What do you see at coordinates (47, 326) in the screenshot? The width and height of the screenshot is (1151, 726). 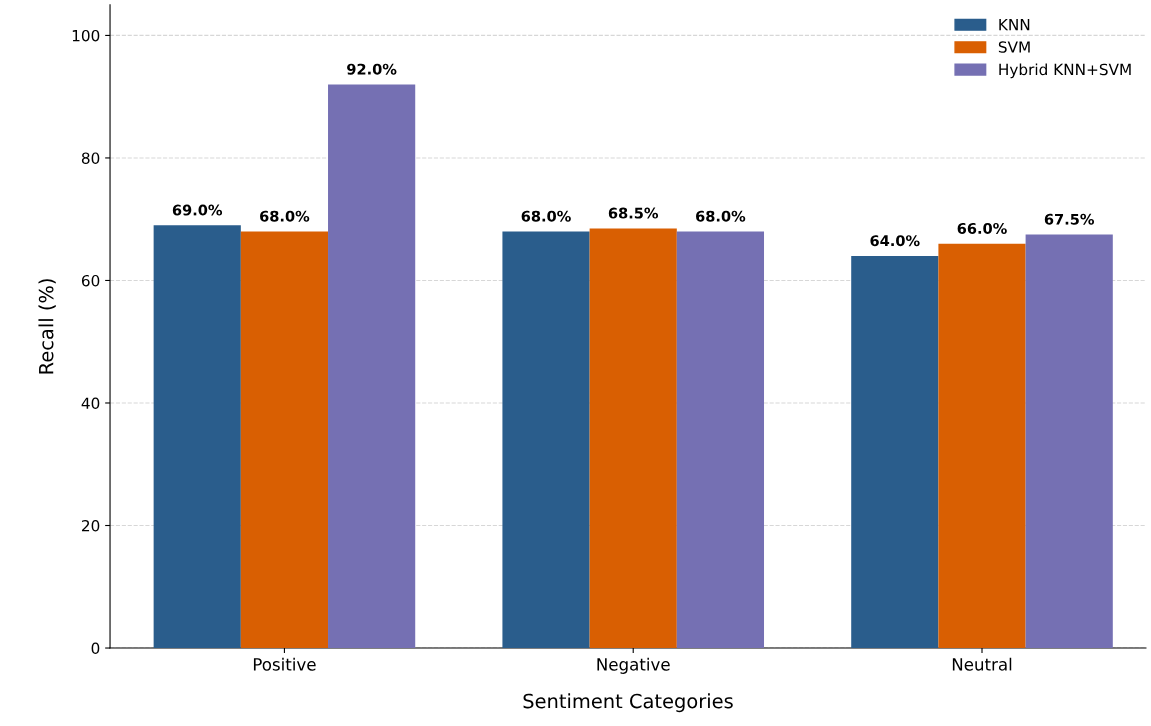 I see `y-axis-title: Recall (%)` at bounding box center [47, 326].